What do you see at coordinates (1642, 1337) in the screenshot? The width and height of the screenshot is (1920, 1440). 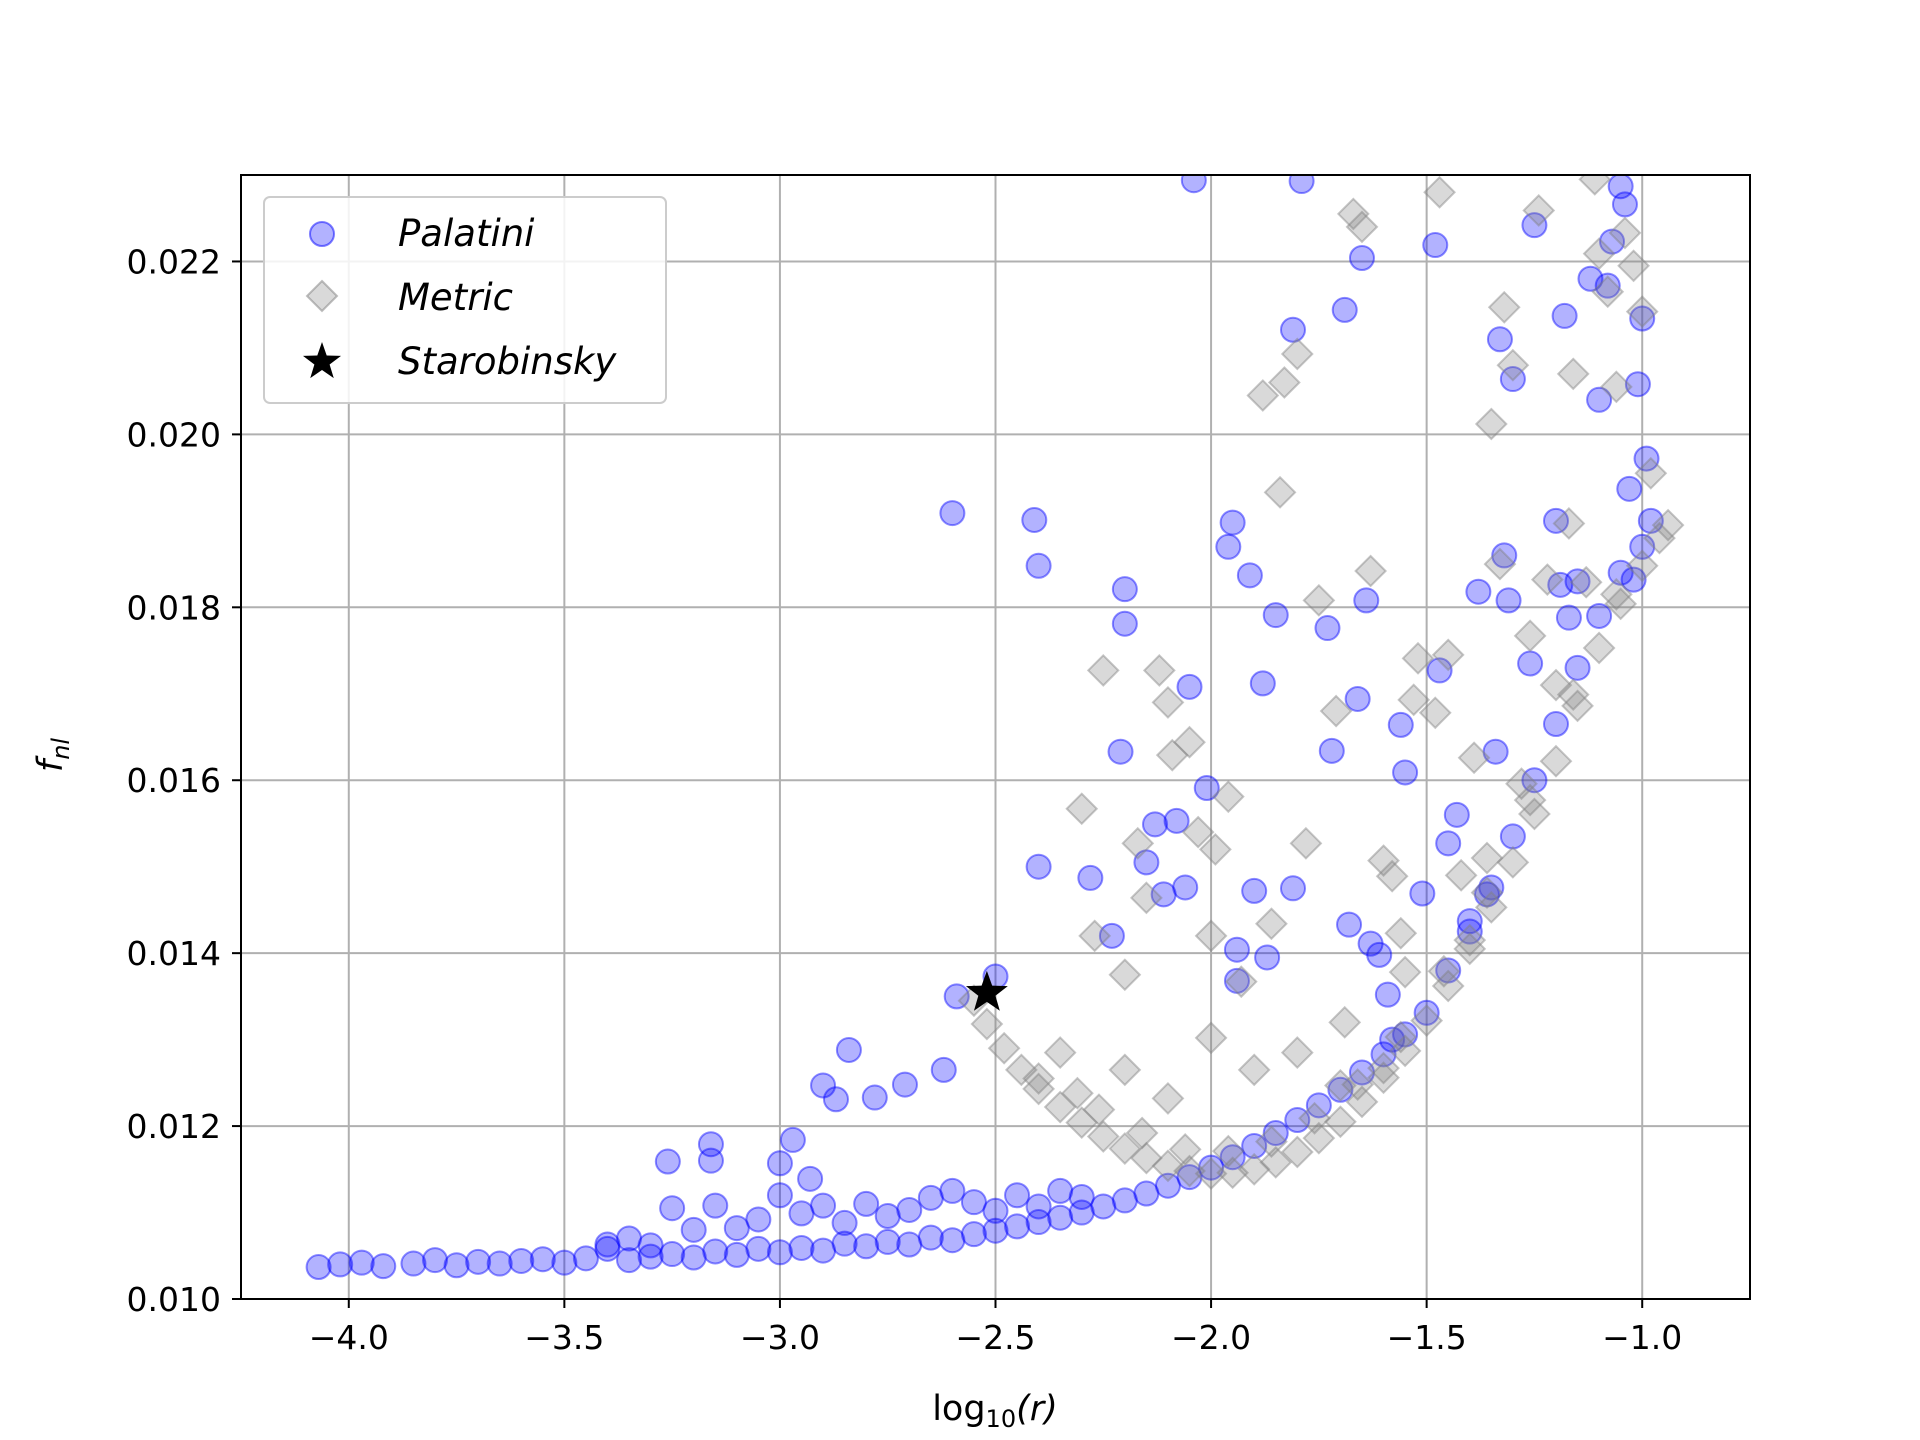 I see `x-tick-label: −1.0` at bounding box center [1642, 1337].